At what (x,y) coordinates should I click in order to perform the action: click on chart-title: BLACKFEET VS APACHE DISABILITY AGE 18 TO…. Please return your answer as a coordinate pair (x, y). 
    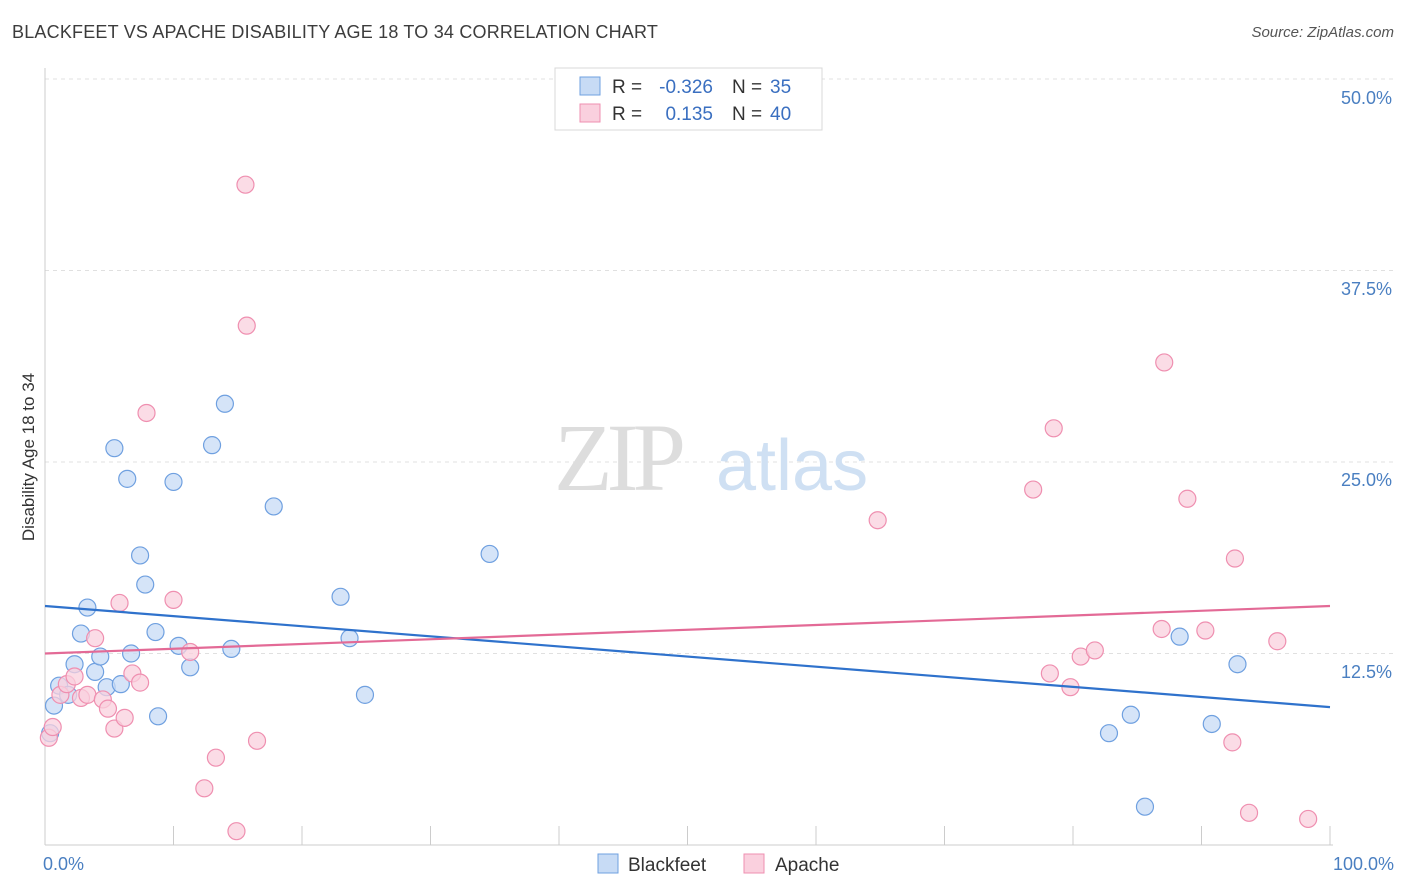
    Looking at the image, I should click on (335, 32).